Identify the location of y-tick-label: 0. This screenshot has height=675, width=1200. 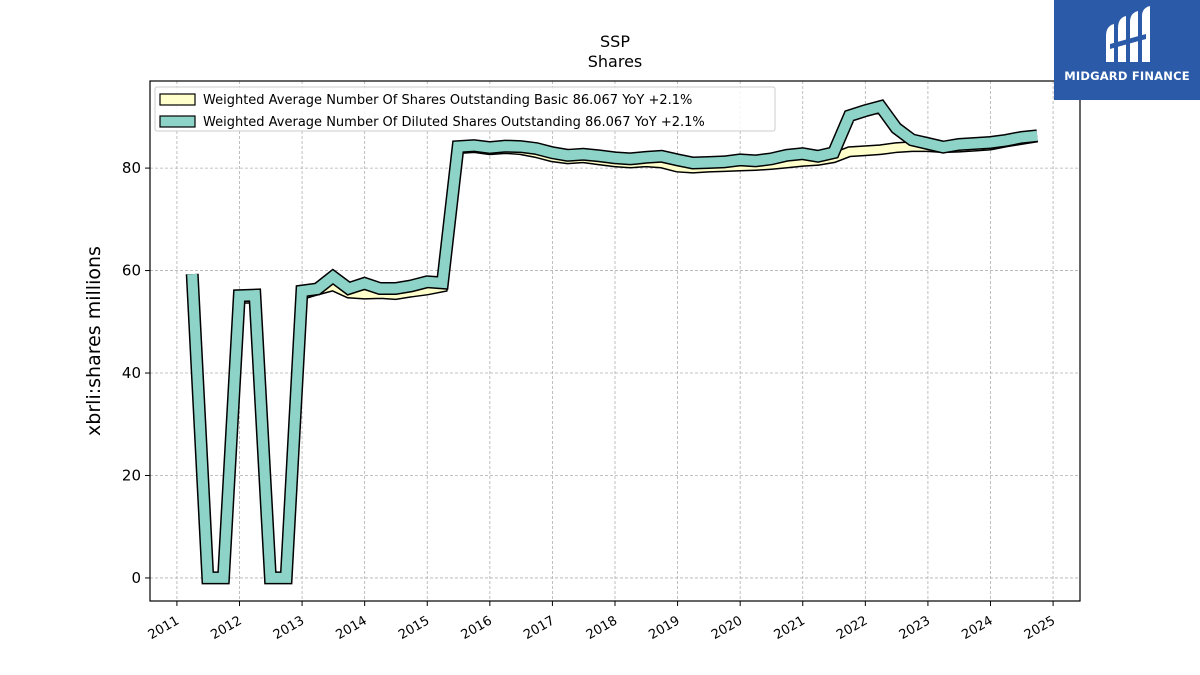
(136, 578).